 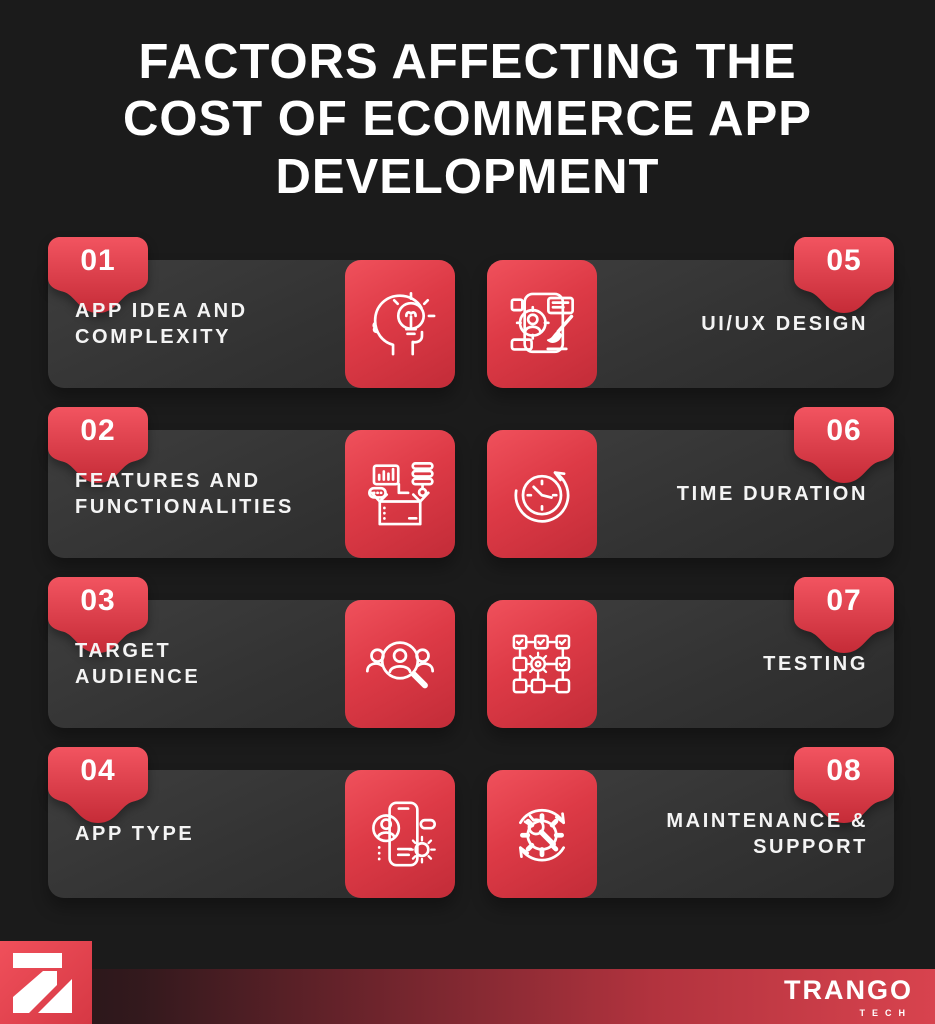 I want to click on factor-number: 04, so click(x=98, y=770).